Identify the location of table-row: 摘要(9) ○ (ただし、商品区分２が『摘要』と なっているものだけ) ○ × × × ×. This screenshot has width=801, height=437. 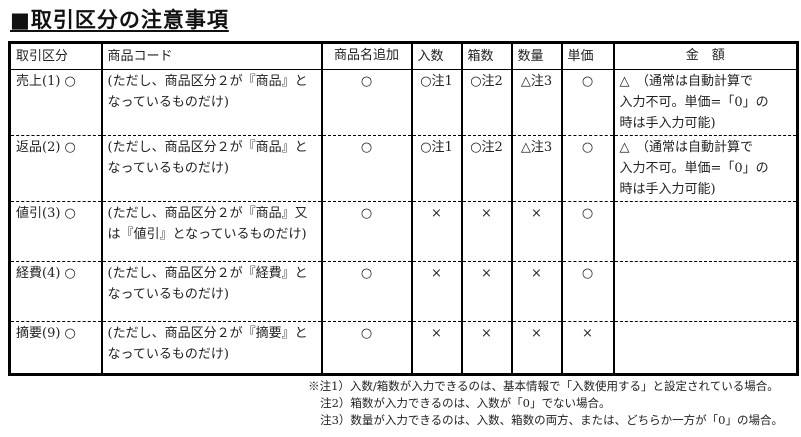
(403, 348).